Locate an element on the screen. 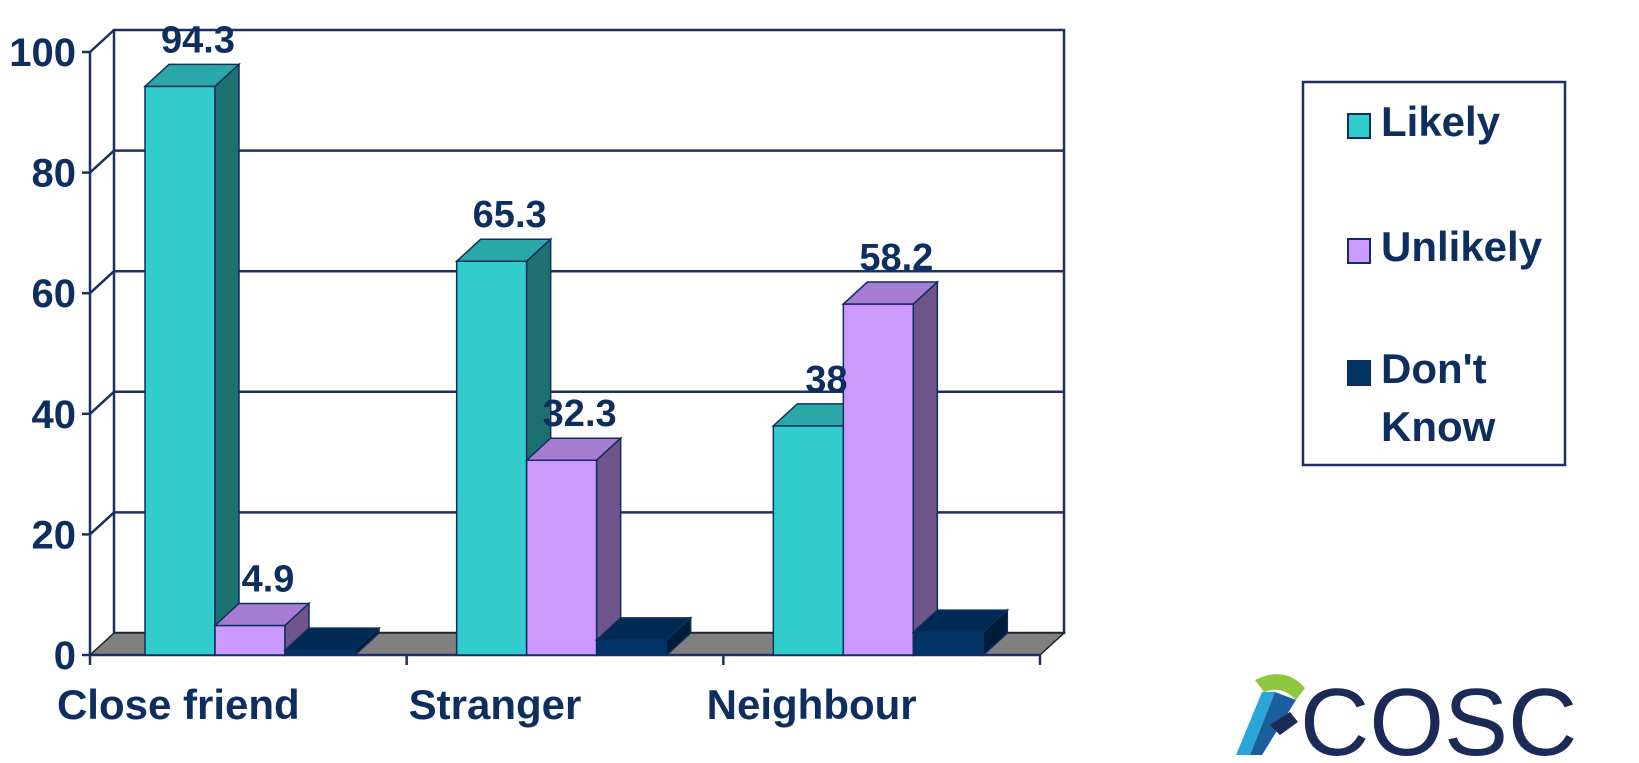  logo-wordmark: COSC is located at coordinates (1438, 716).